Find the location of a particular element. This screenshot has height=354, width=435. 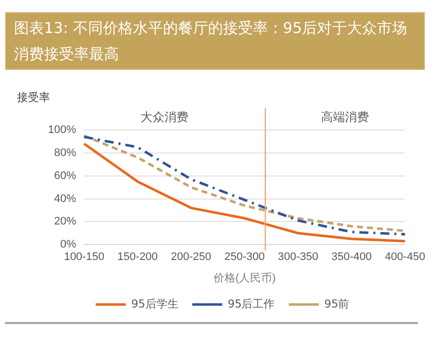

x-tick-label: 350-400 is located at coordinates (351, 257).